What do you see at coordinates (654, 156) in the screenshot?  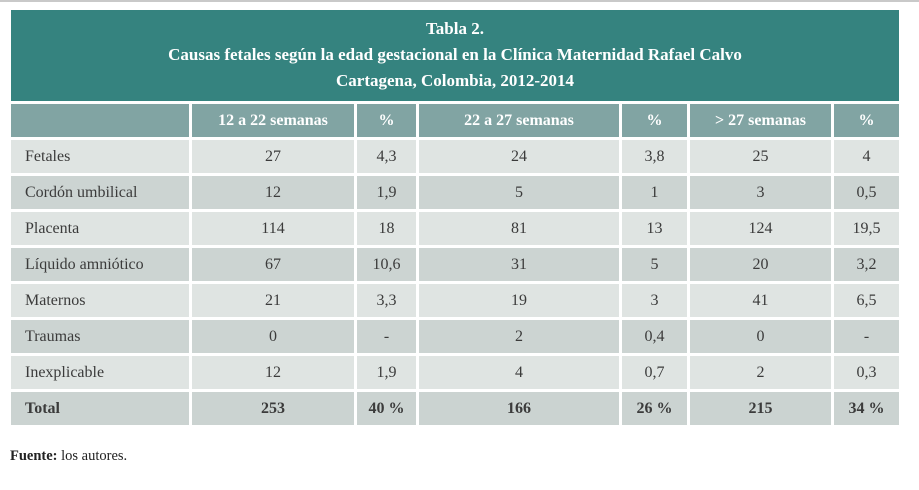 I see `cell: 3,8` at bounding box center [654, 156].